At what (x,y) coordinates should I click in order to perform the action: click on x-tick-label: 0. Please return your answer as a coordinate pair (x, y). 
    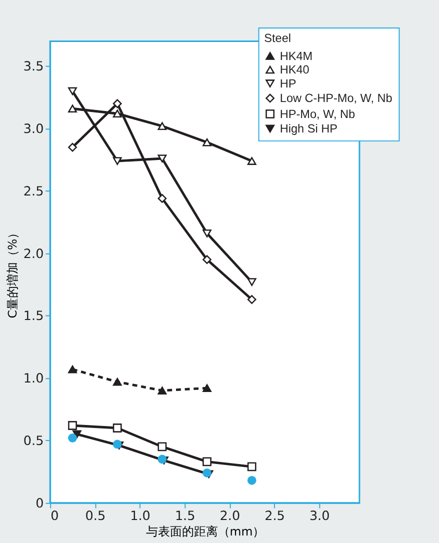
    Looking at the image, I should click on (54, 516).